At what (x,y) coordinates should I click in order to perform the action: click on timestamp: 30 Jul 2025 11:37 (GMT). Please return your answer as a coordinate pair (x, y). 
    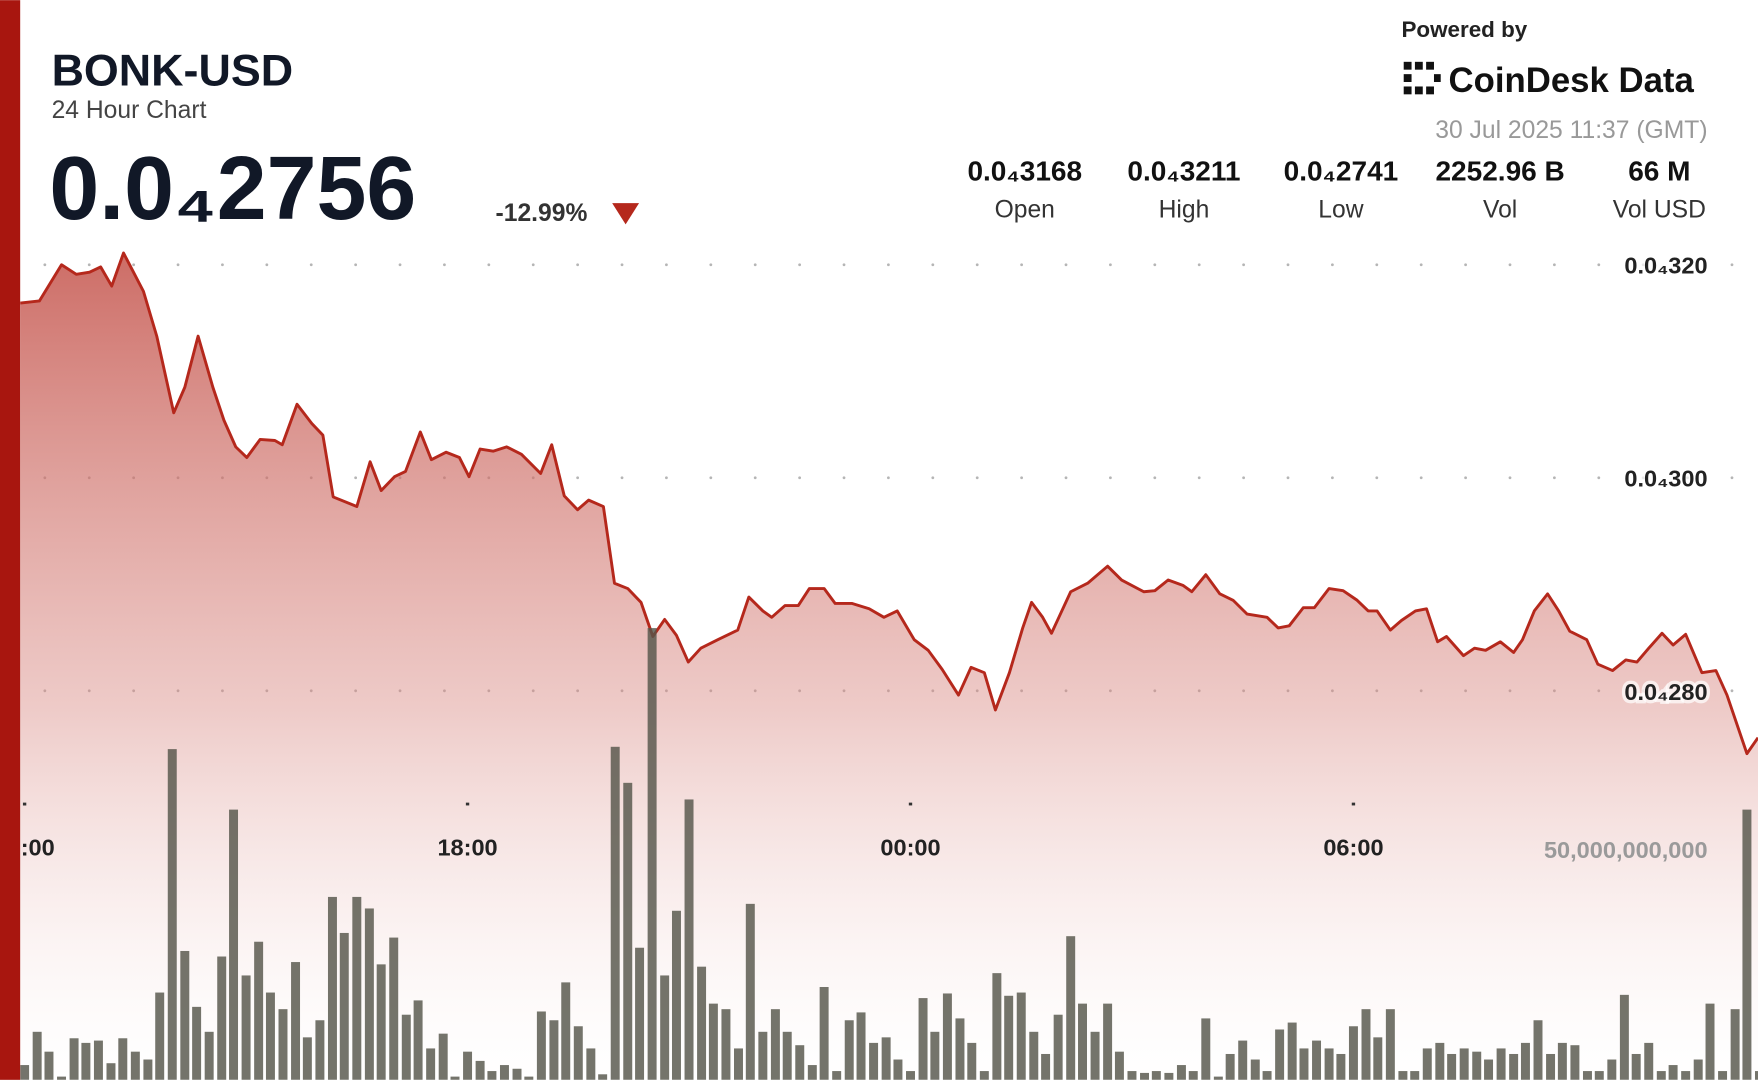
    Looking at the image, I should click on (1571, 130).